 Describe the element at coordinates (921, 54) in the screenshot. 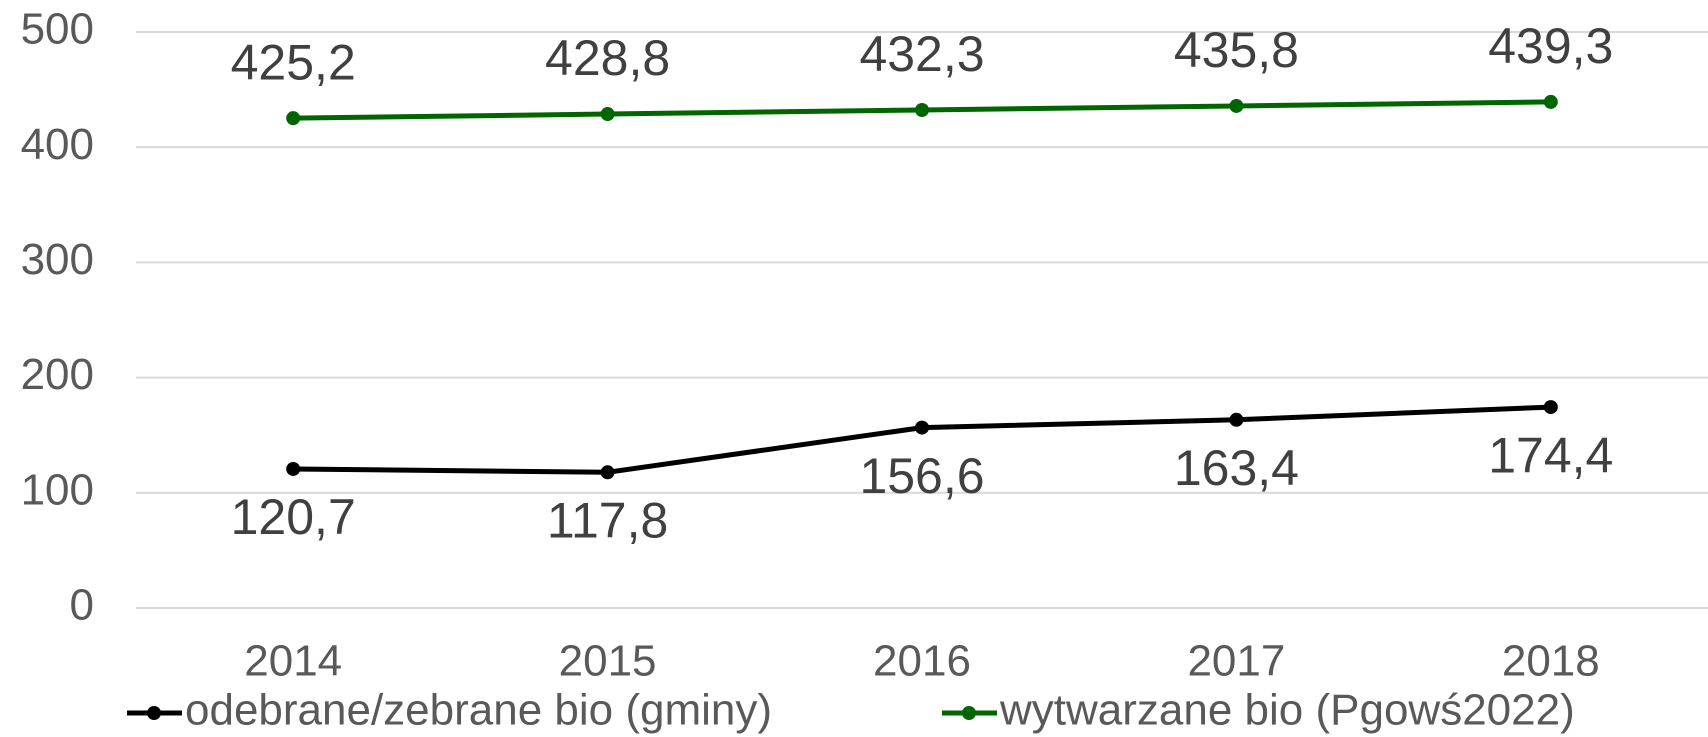

I see `data-label: 432,3` at that location.